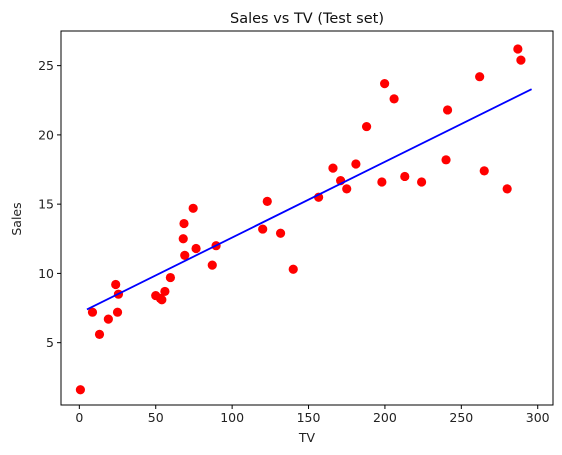 The width and height of the screenshot is (562, 455). Describe the element at coordinates (307, 19) in the screenshot. I see `chart-title: Sales vs TV (Test set)` at that location.